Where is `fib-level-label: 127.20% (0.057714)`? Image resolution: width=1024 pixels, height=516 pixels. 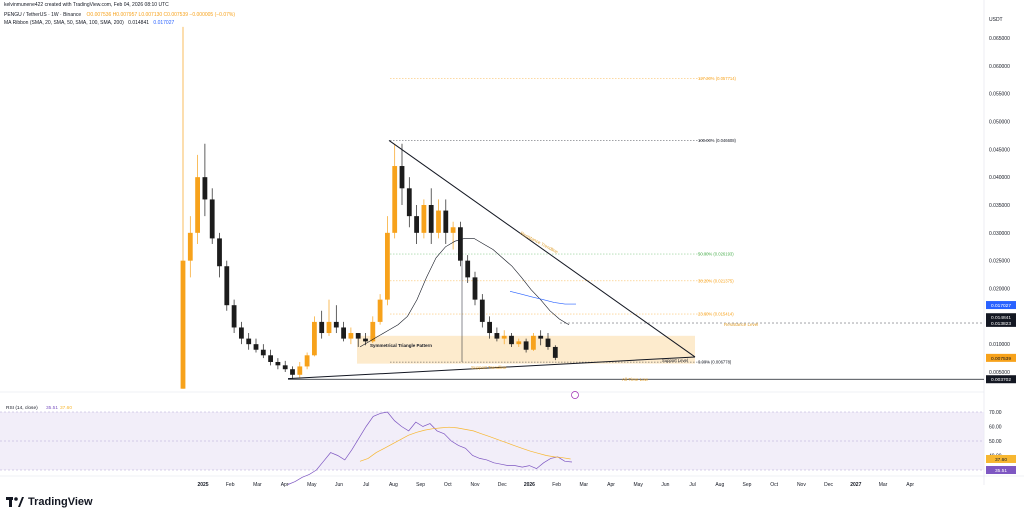
fib-level-label: 127.20% (0.057714) is located at coordinates (717, 78).